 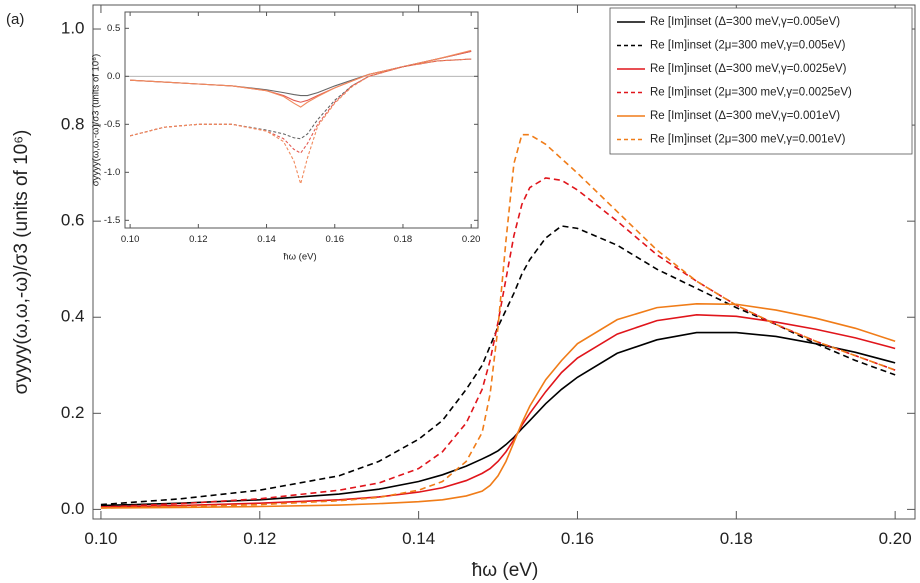 I want to click on y-tick-label: -1.0, so click(x=112, y=172).